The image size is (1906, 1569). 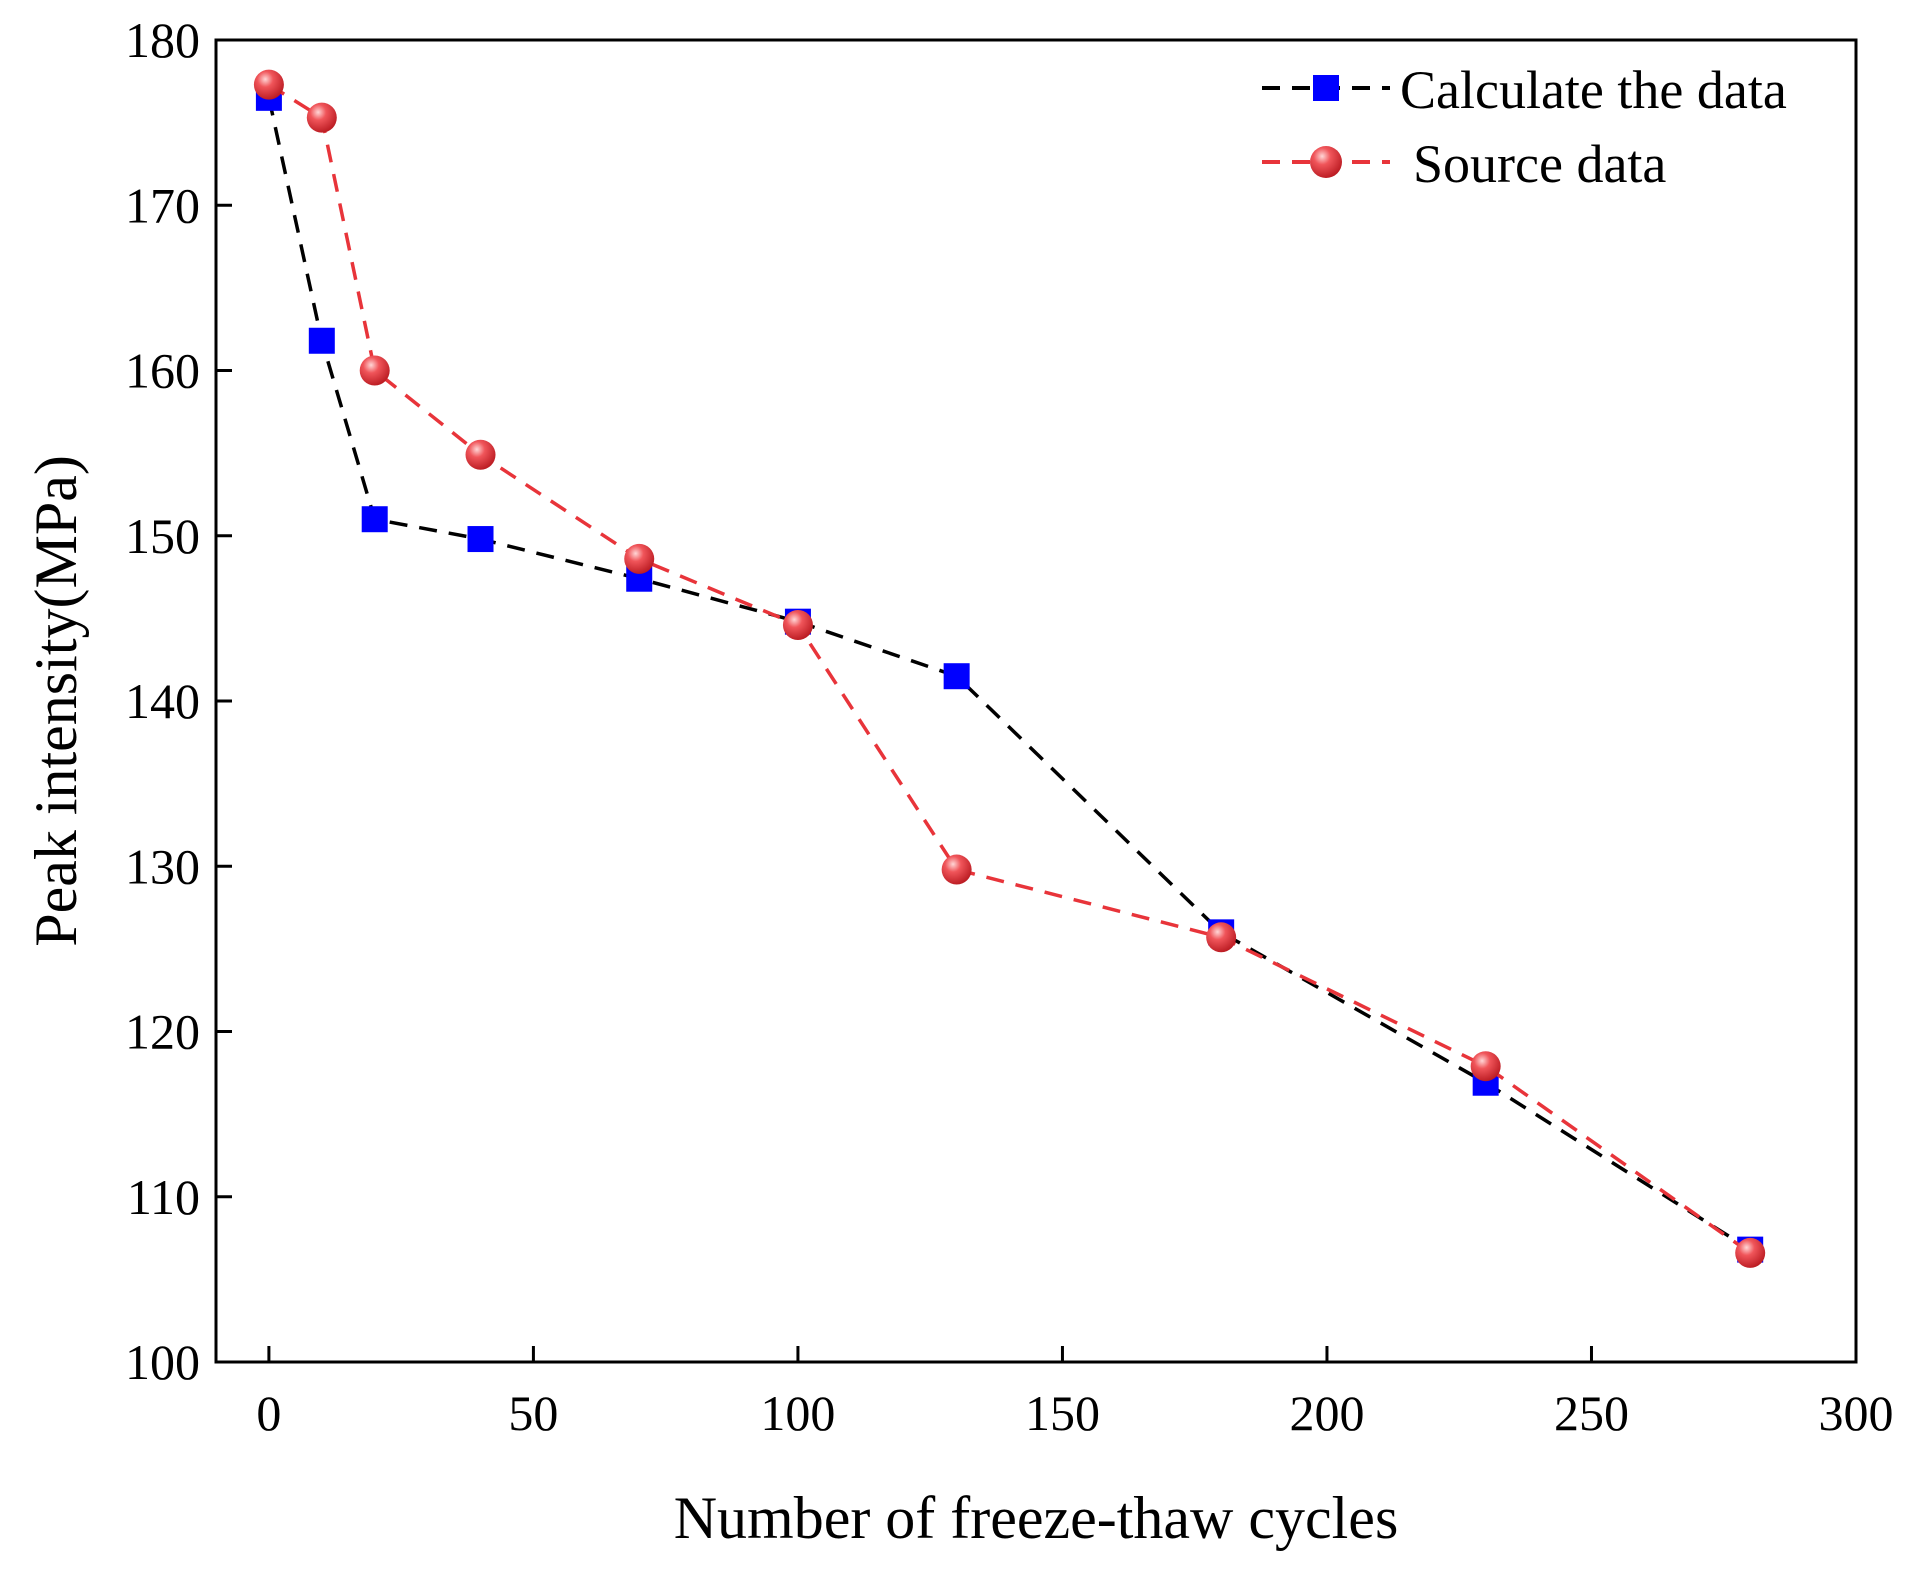 What do you see at coordinates (162, 40) in the screenshot?
I see `y-tick-label: 180` at bounding box center [162, 40].